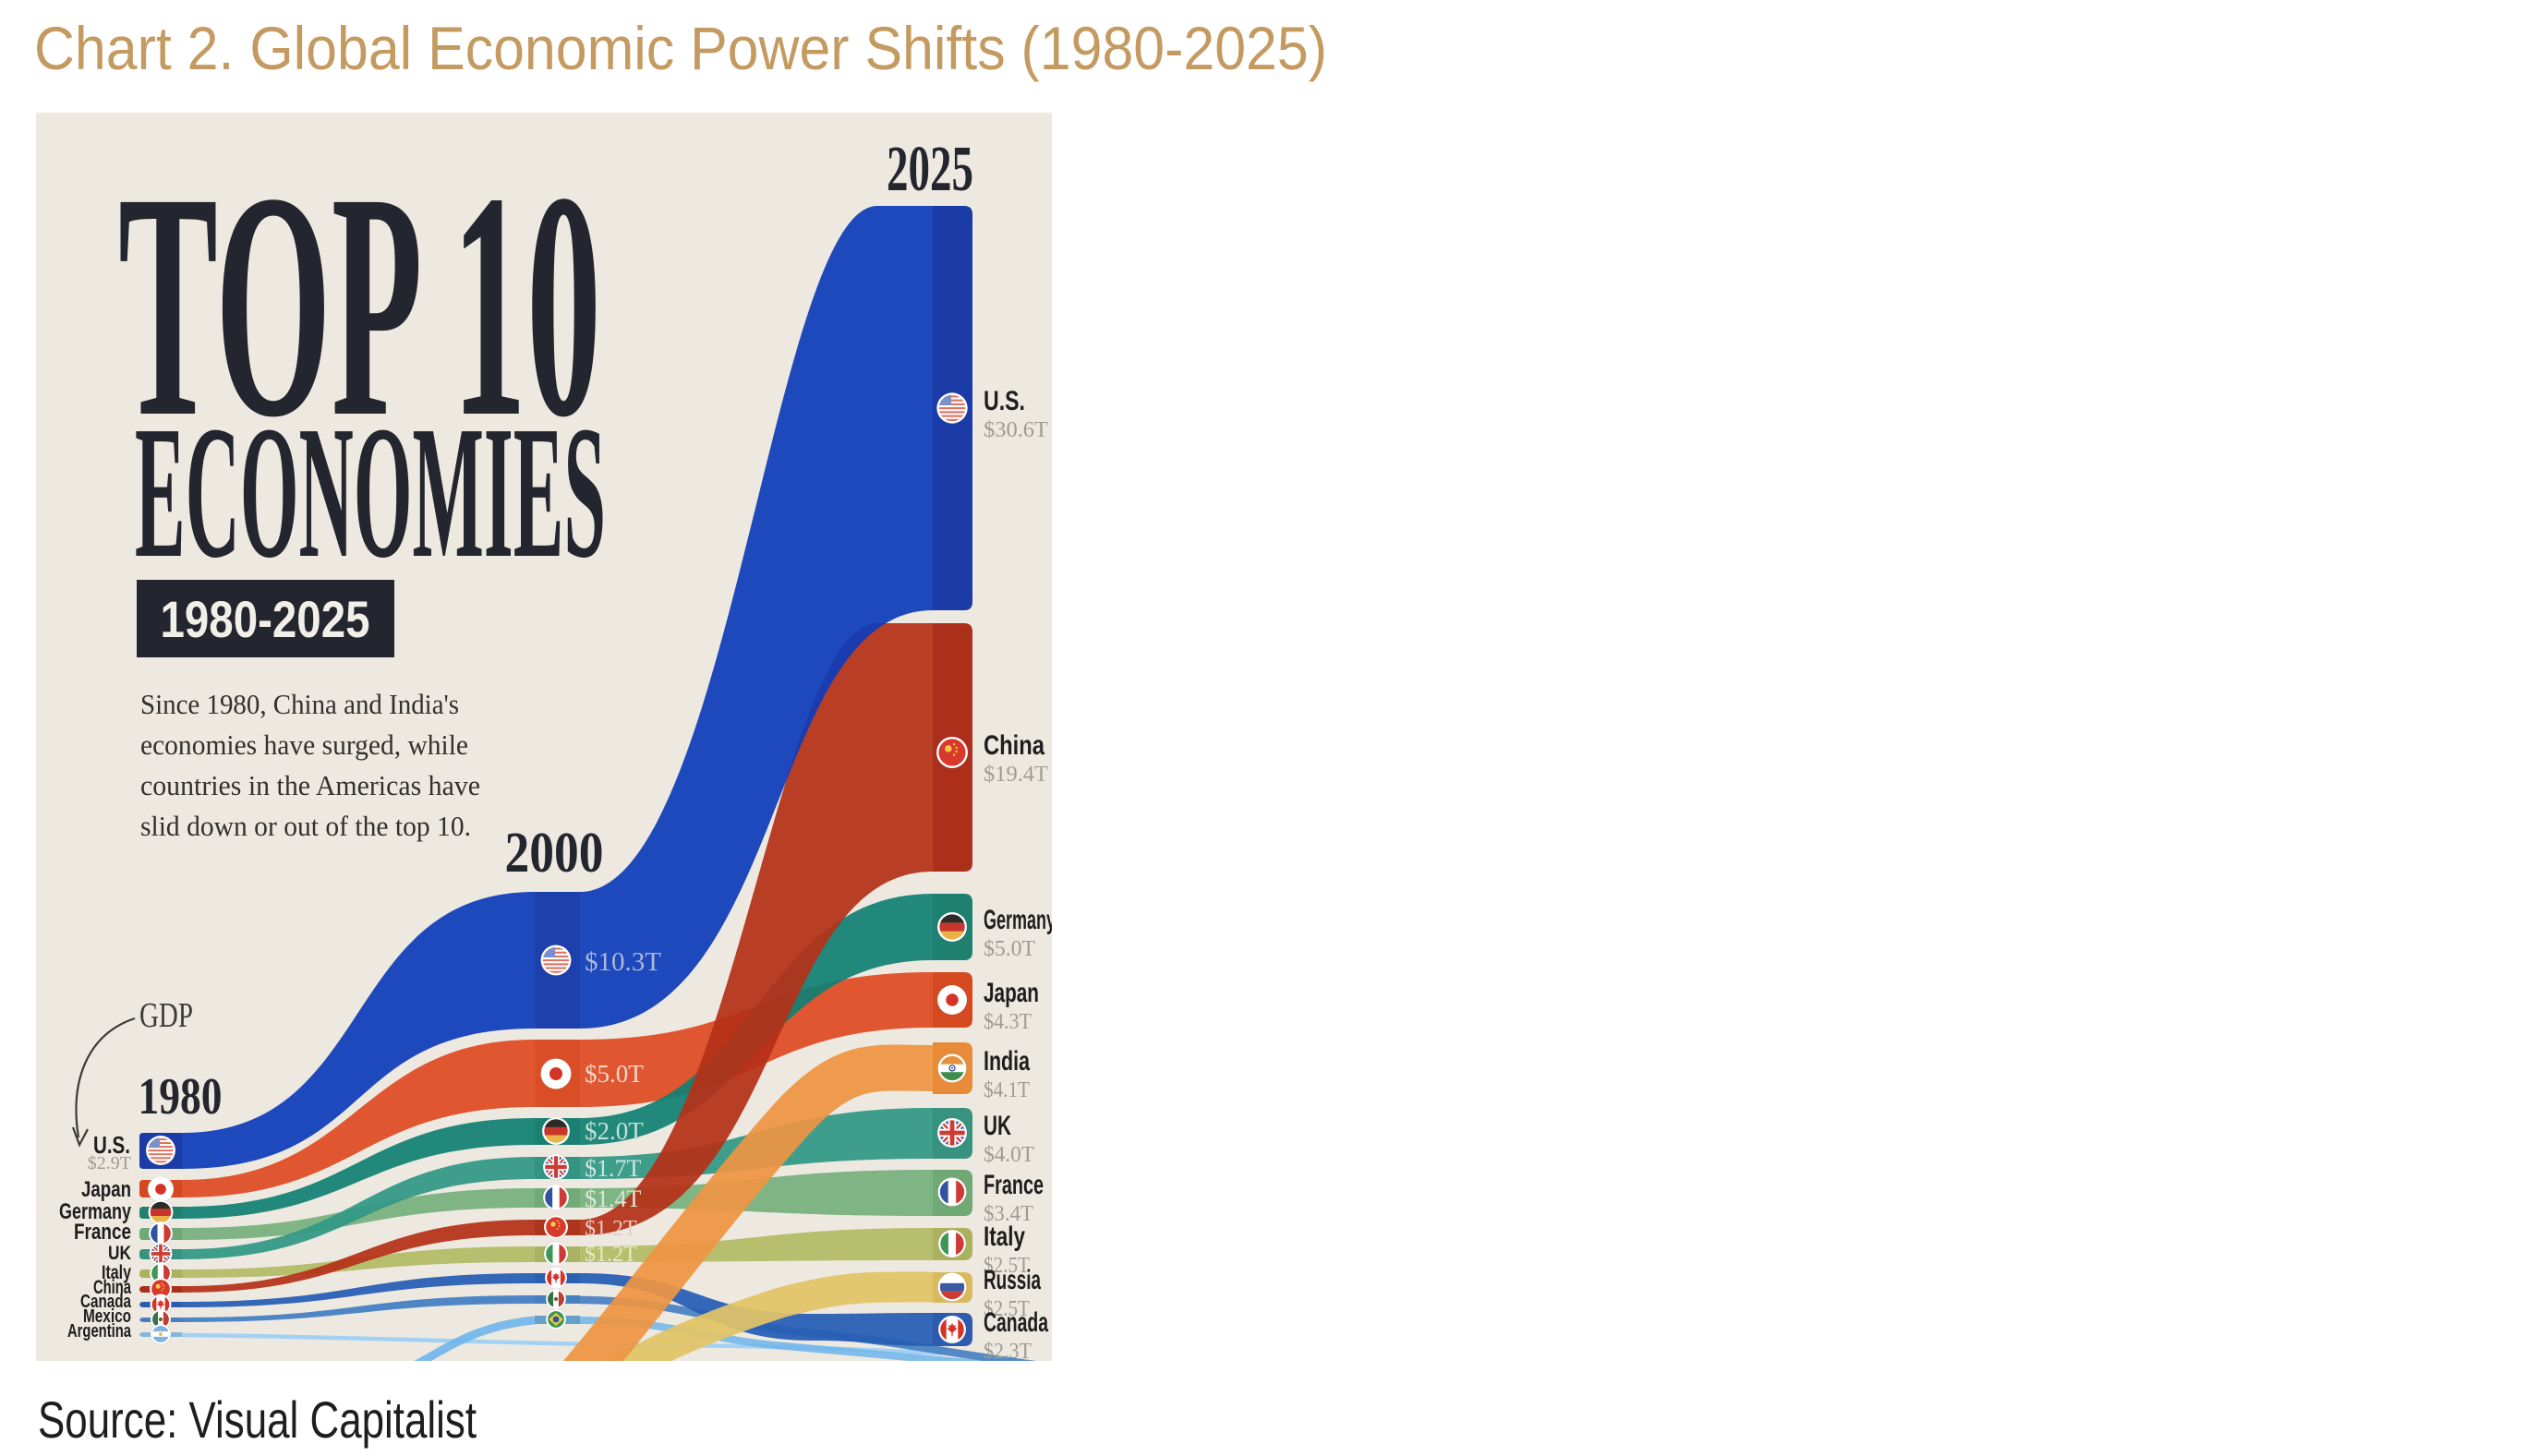 Image resolution: width=2548 pixels, height=1456 pixels. What do you see at coordinates (109, 1163) in the screenshot?
I see `svg-text: $2.9T` at bounding box center [109, 1163].